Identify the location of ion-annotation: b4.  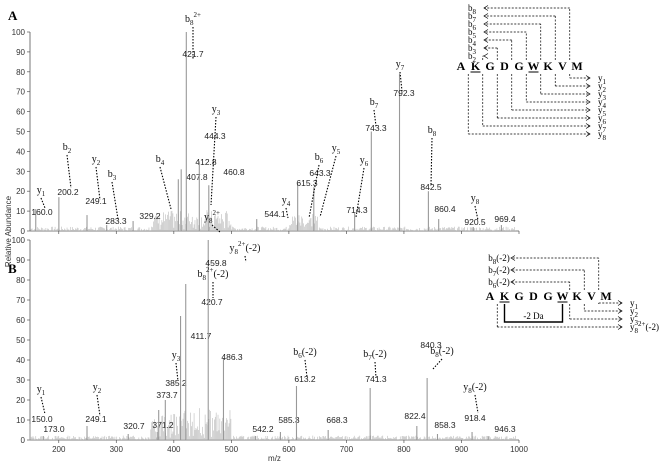
(164, 182).